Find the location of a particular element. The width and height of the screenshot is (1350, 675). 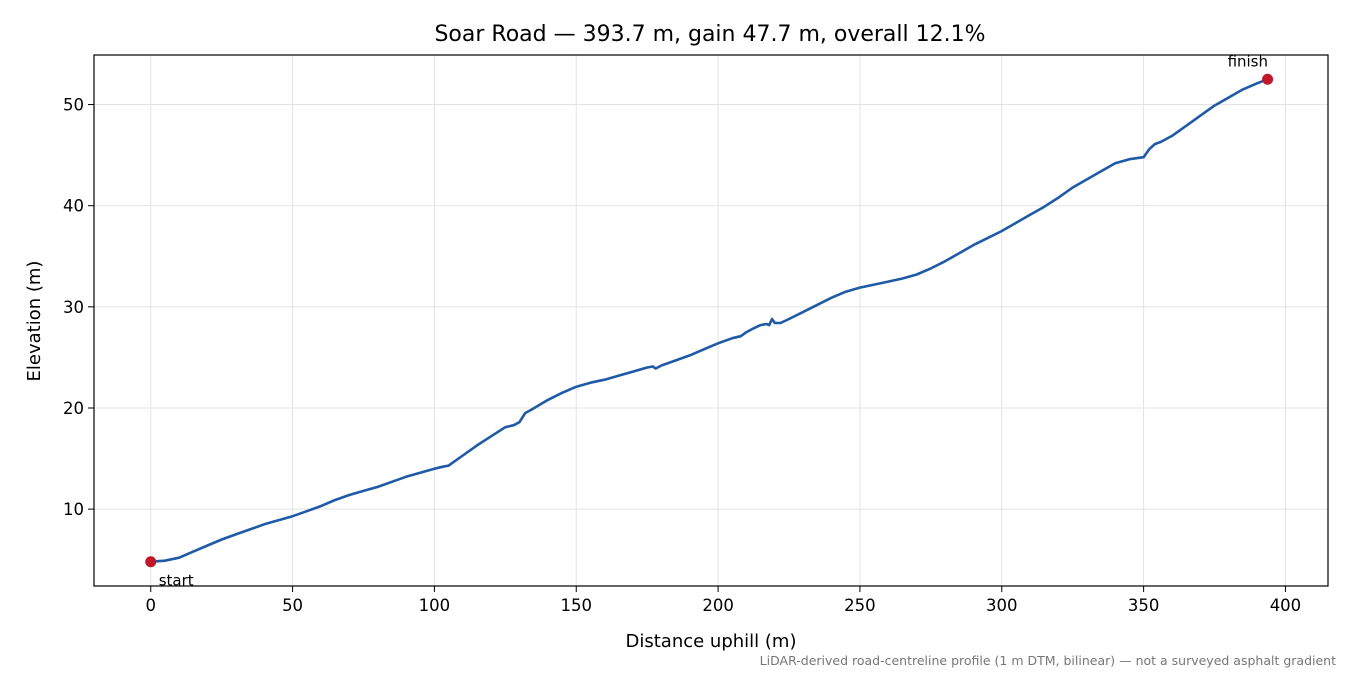

x-tick-label: 150 is located at coordinates (577, 605).